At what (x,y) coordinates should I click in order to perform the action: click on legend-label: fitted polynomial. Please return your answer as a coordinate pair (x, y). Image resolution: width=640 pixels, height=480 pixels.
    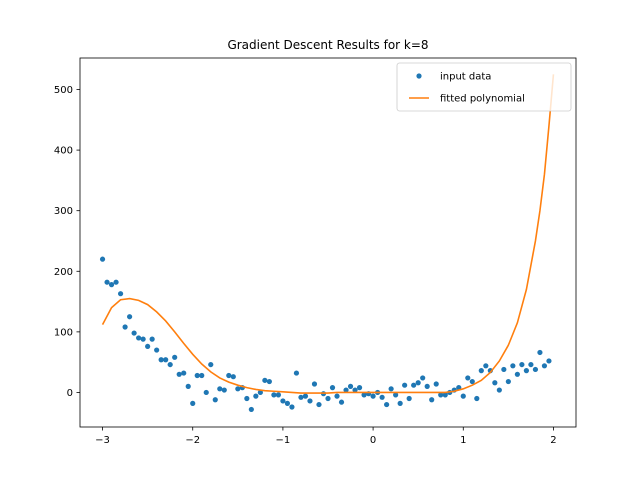
    Looking at the image, I should click on (482, 99).